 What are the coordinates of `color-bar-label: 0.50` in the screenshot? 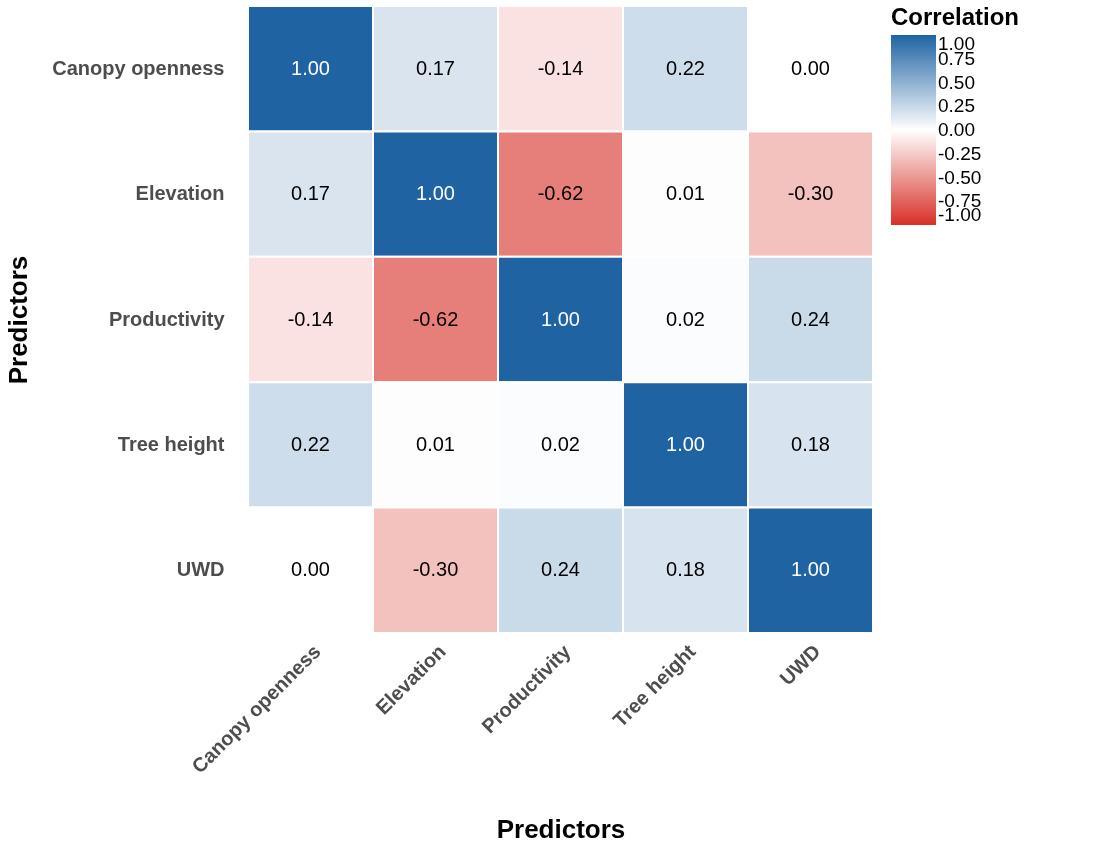 It's located at (956, 82).